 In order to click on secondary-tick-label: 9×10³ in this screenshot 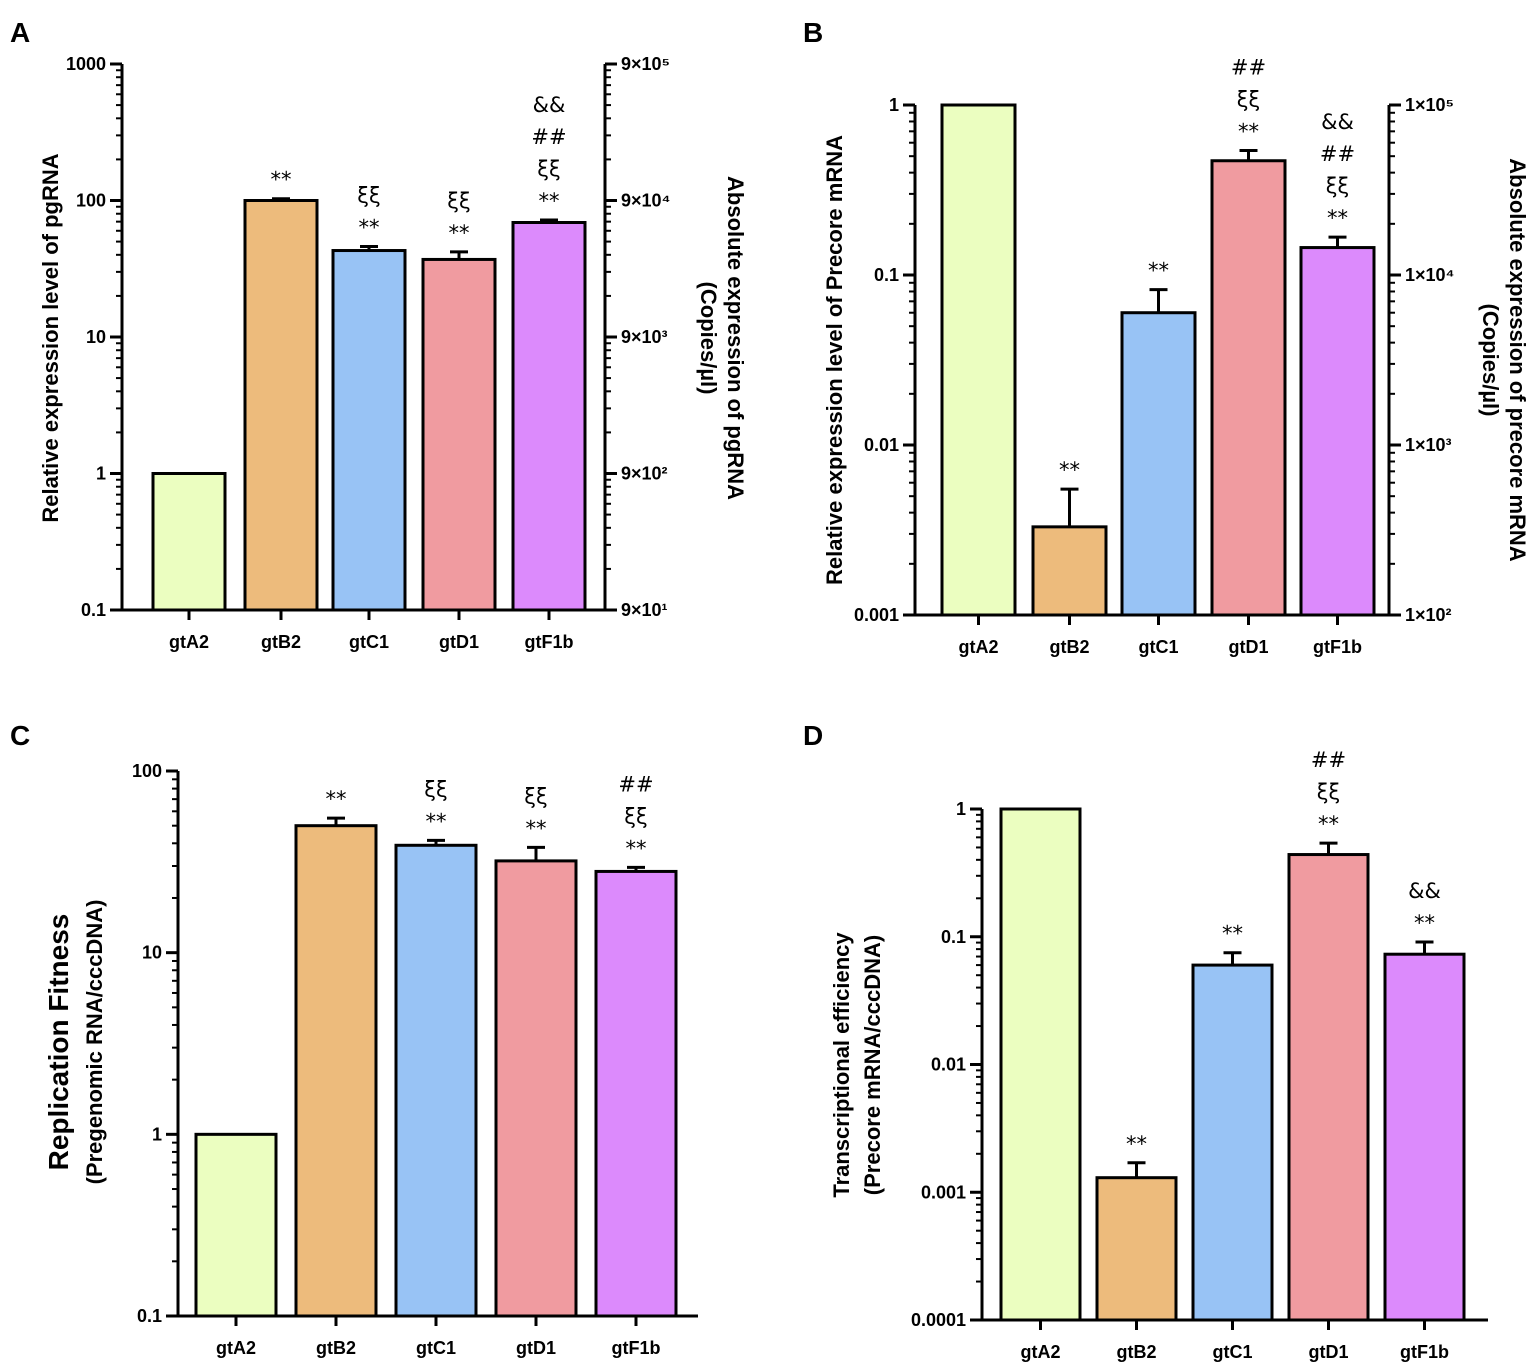, I will do `click(644, 337)`.